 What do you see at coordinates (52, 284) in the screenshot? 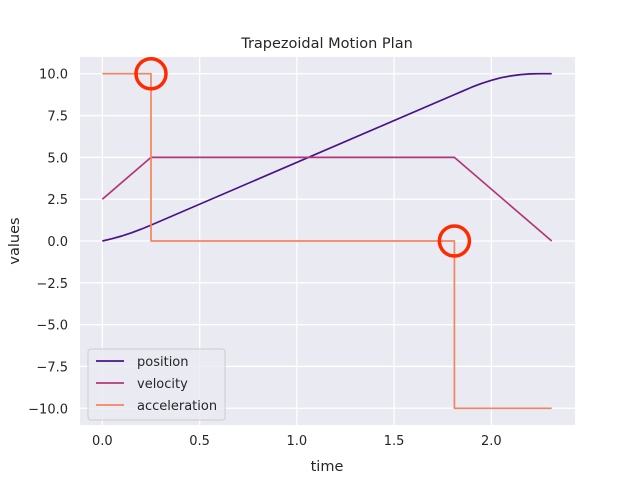
I see `y-tick-label: −2.5` at bounding box center [52, 284].